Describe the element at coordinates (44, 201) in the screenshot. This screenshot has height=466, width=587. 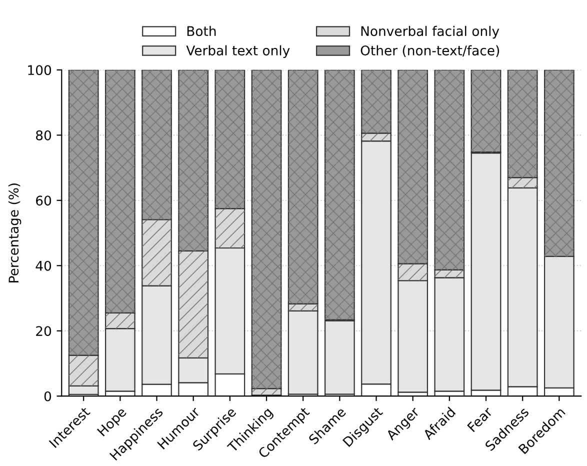
I see `y-tick-label: 60` at that location.